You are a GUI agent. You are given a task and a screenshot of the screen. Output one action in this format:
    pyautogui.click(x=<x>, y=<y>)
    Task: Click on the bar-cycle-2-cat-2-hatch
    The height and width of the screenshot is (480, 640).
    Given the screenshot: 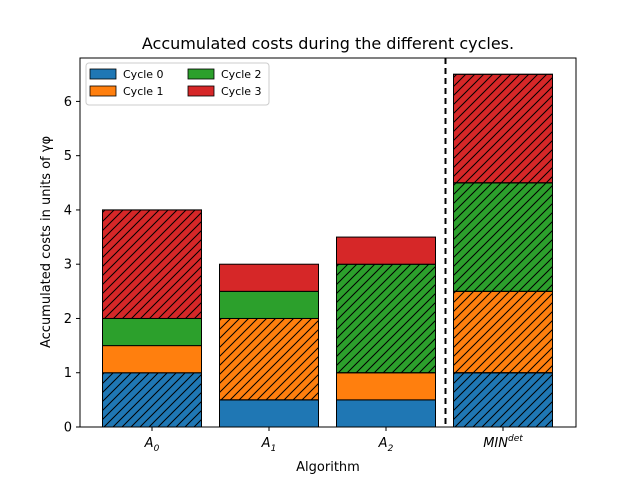 What is the action you would take?
    pyautogui.click(x=386, y=318)
    